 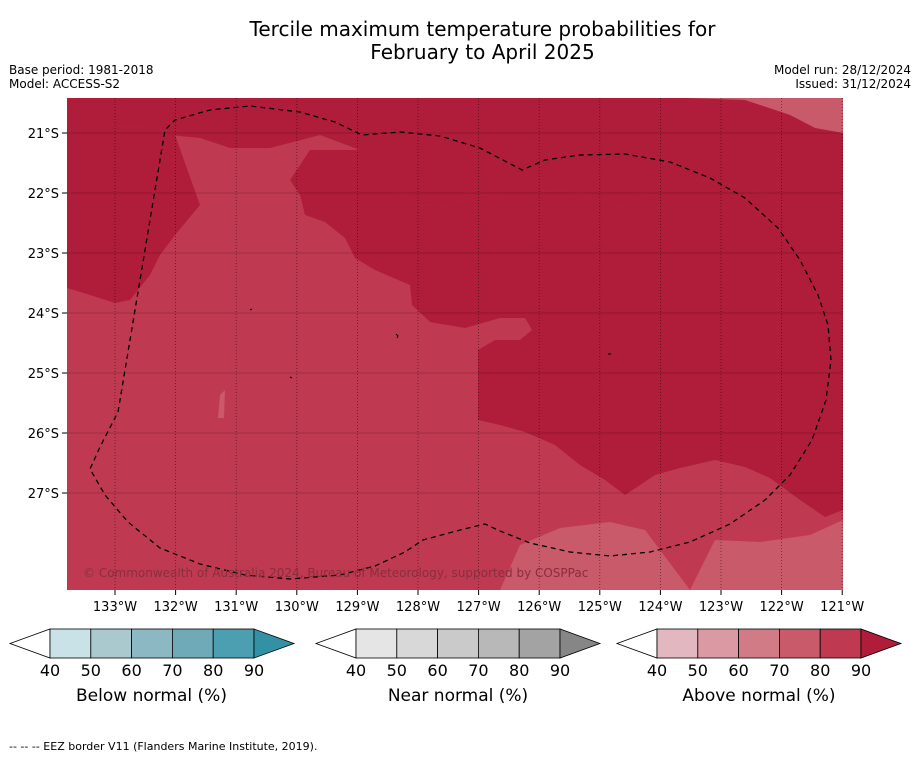 What do you see at coordinates (600, 607) in the screenshot?
I see `lon-label: 125°W` at bounding box center [600, 607].